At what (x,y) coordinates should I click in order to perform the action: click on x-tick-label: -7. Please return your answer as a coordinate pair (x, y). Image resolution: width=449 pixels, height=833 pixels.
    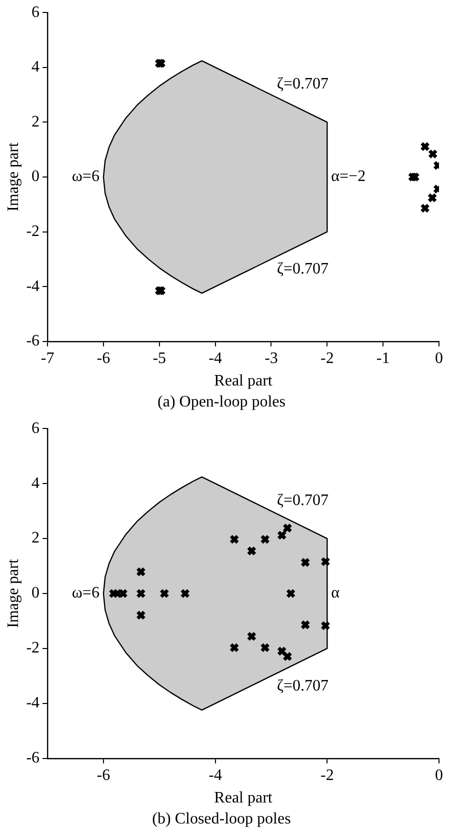
    Looking at the image, I should click on (47, 359).